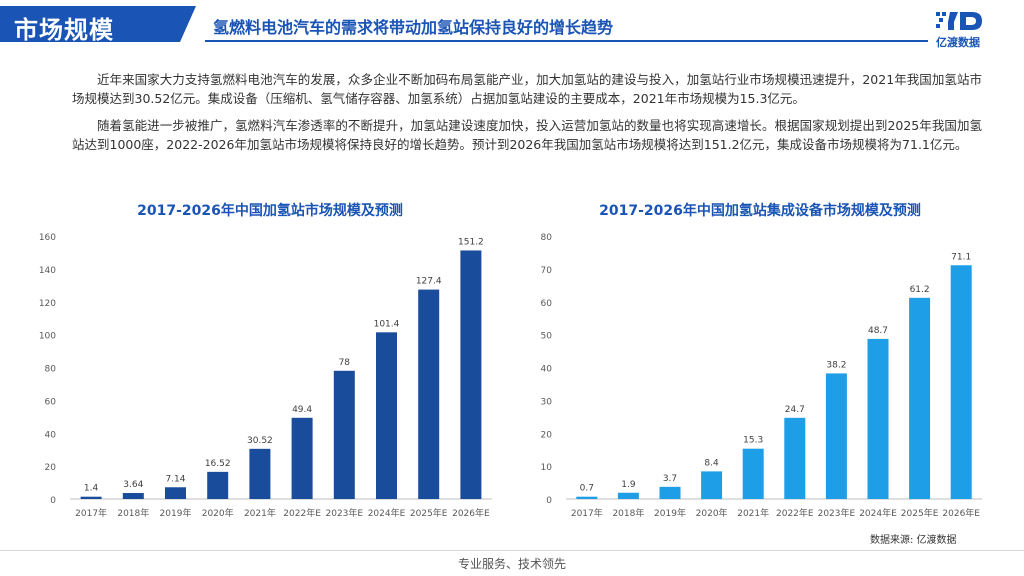  I want to click on chart-2-y-tick-label: 20, so click(547, 435).